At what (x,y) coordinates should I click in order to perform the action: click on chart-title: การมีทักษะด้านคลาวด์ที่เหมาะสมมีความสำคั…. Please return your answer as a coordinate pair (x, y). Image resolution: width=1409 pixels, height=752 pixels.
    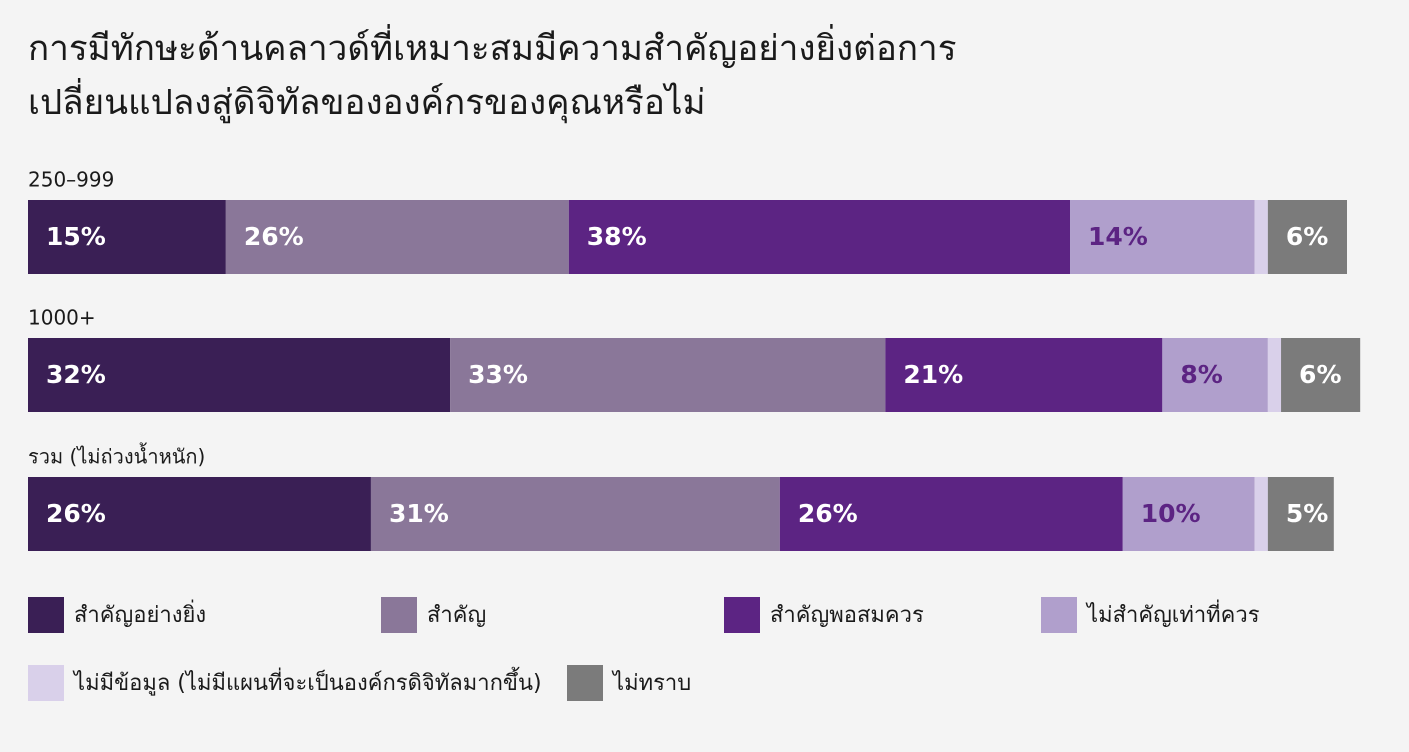
    Looking at the image, I should click on (492, 76).